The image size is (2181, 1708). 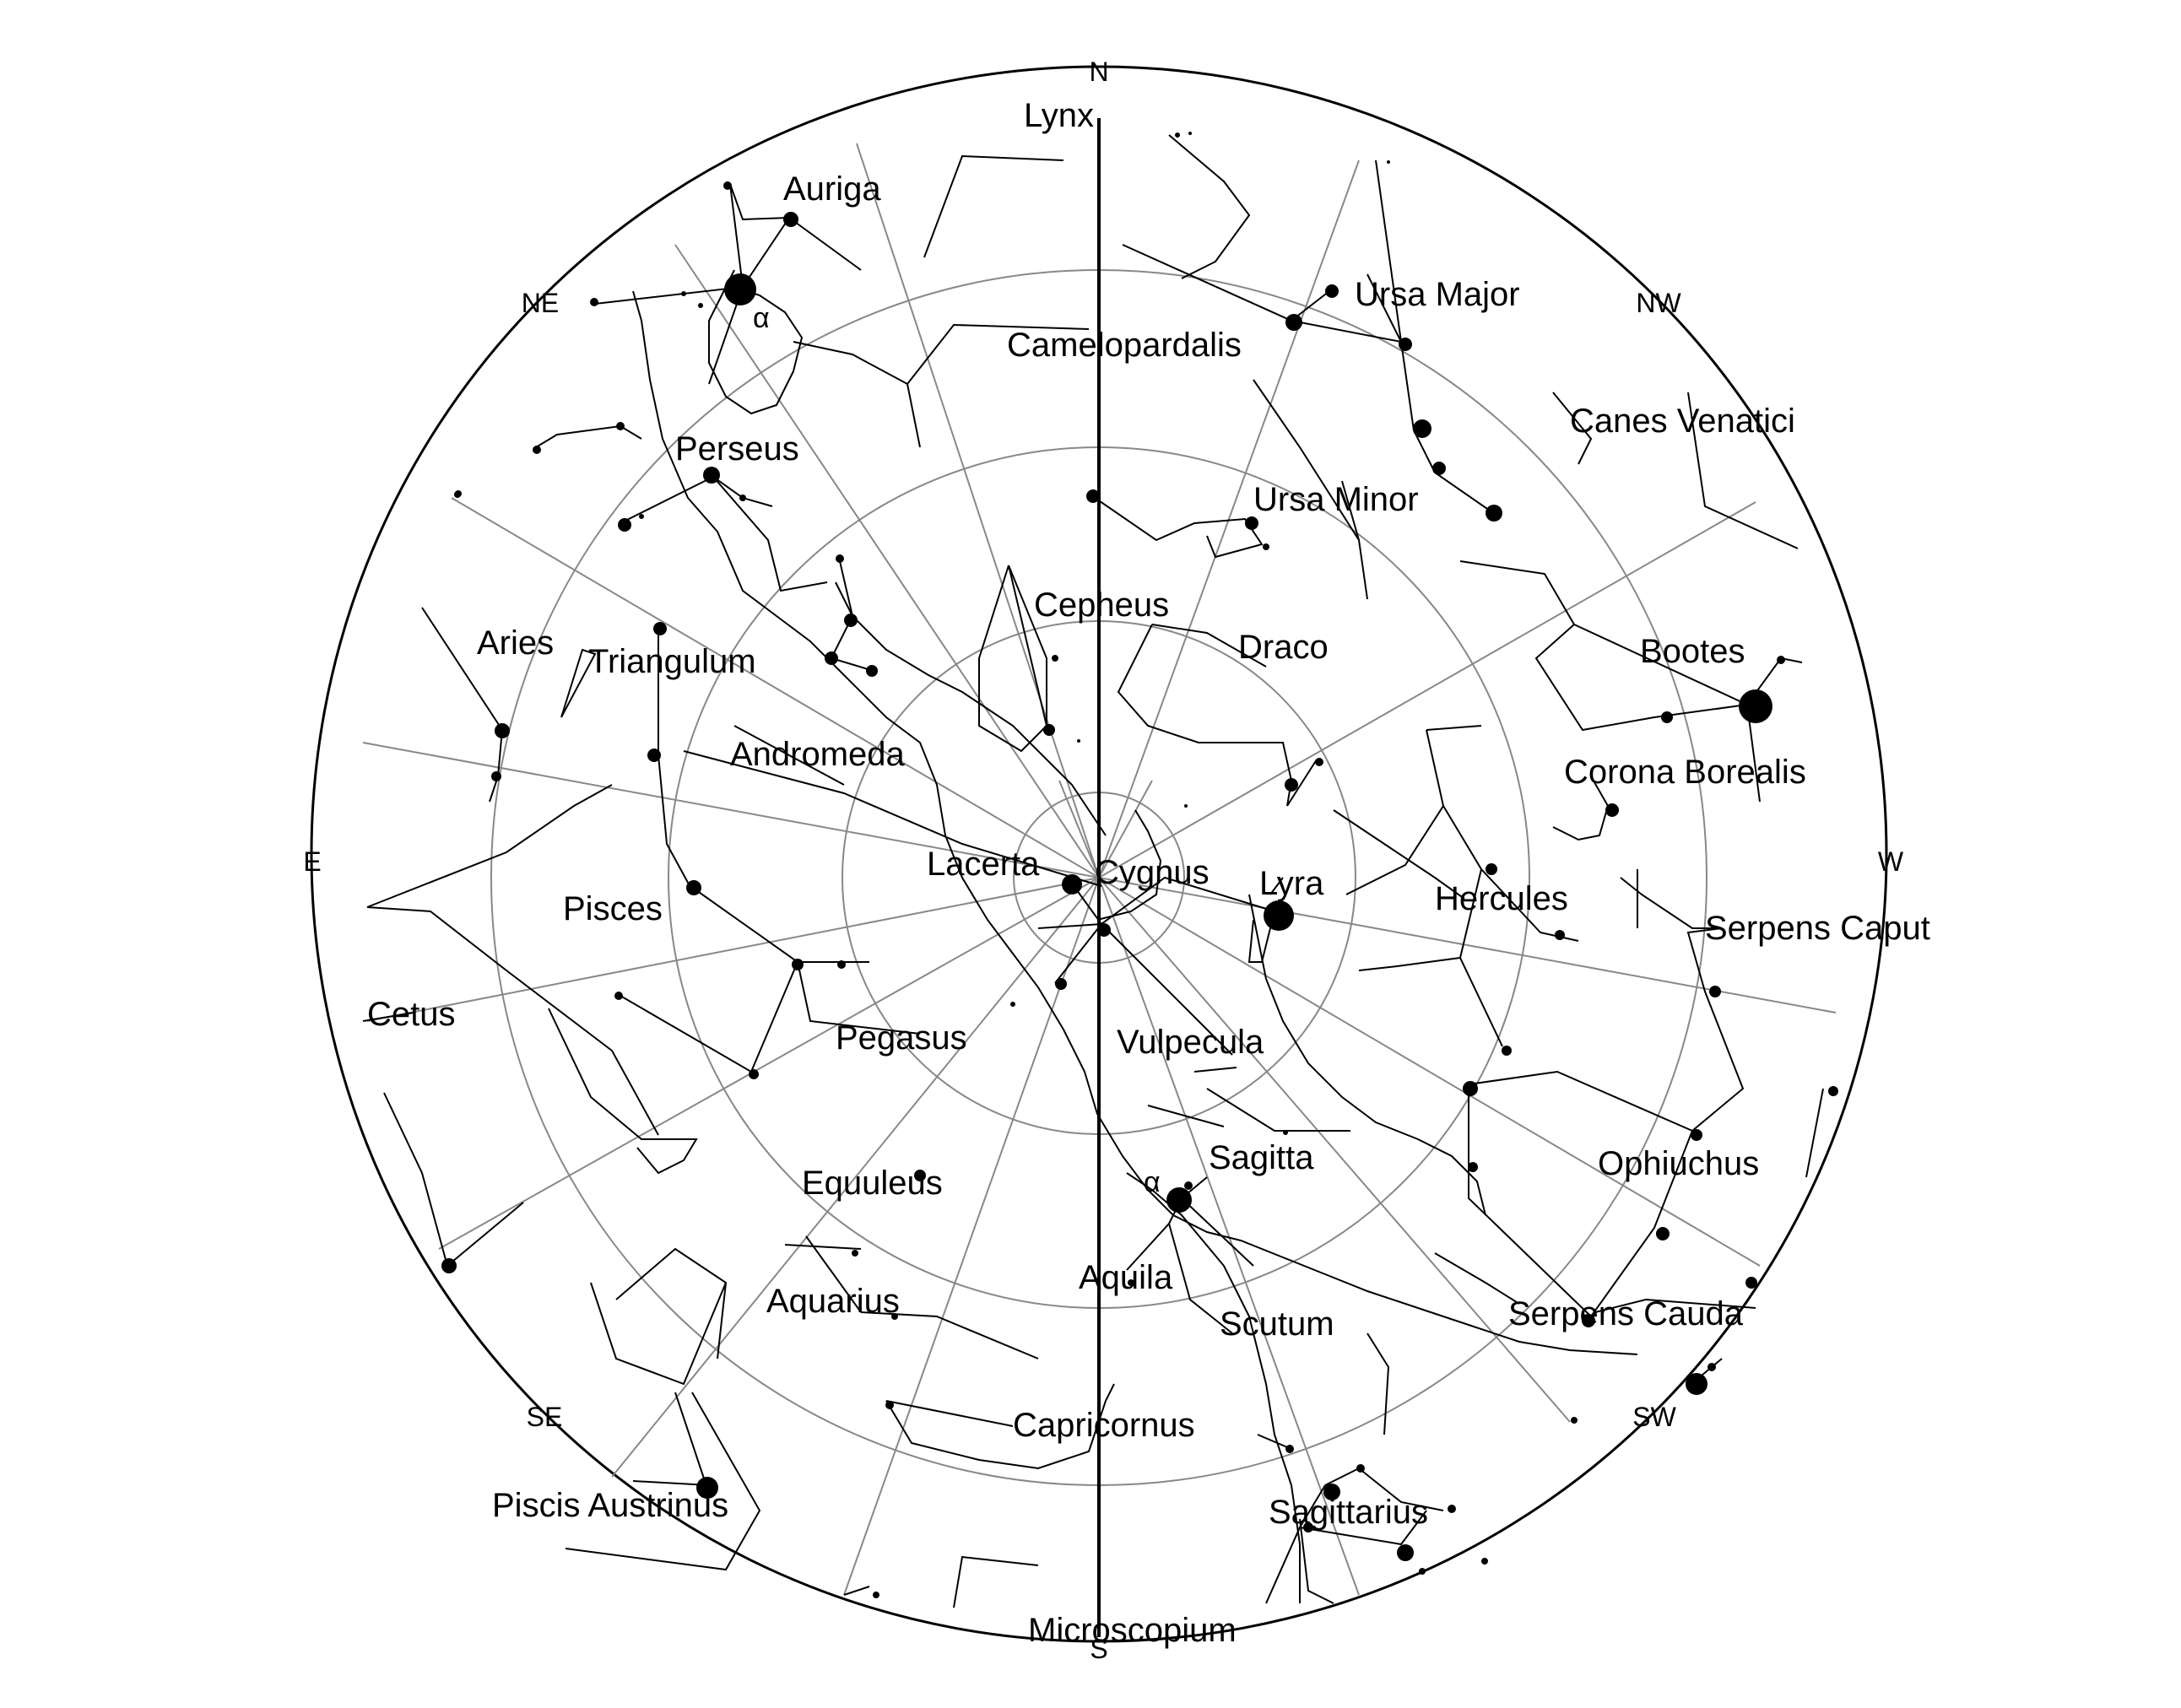 I want to click on label-pegasus: Pegasus, so click(x=902, y=1038).